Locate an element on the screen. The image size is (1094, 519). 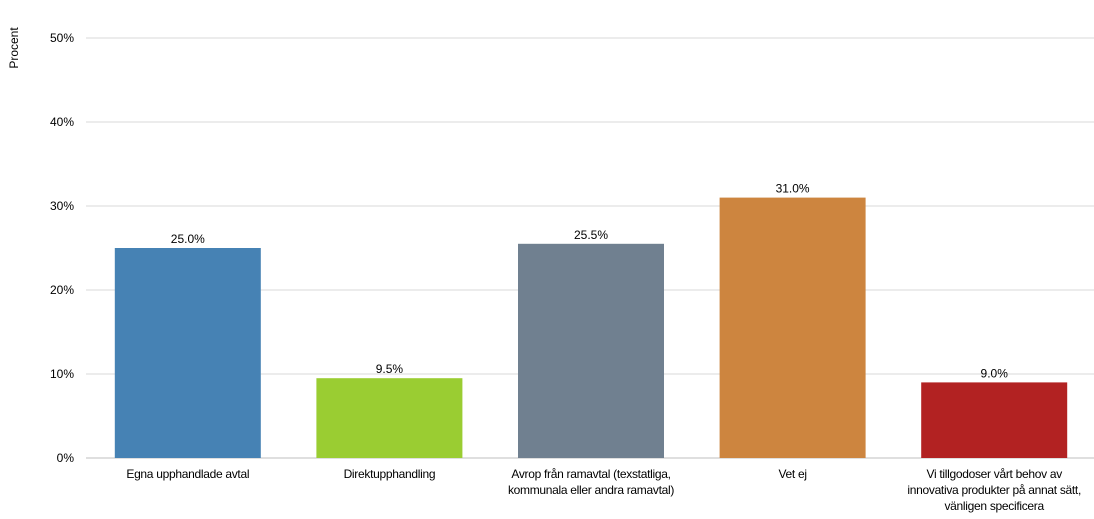
x-tick-label-line: Avrop från ramavtal (texstatliga, is located at coordinates (591, 474).